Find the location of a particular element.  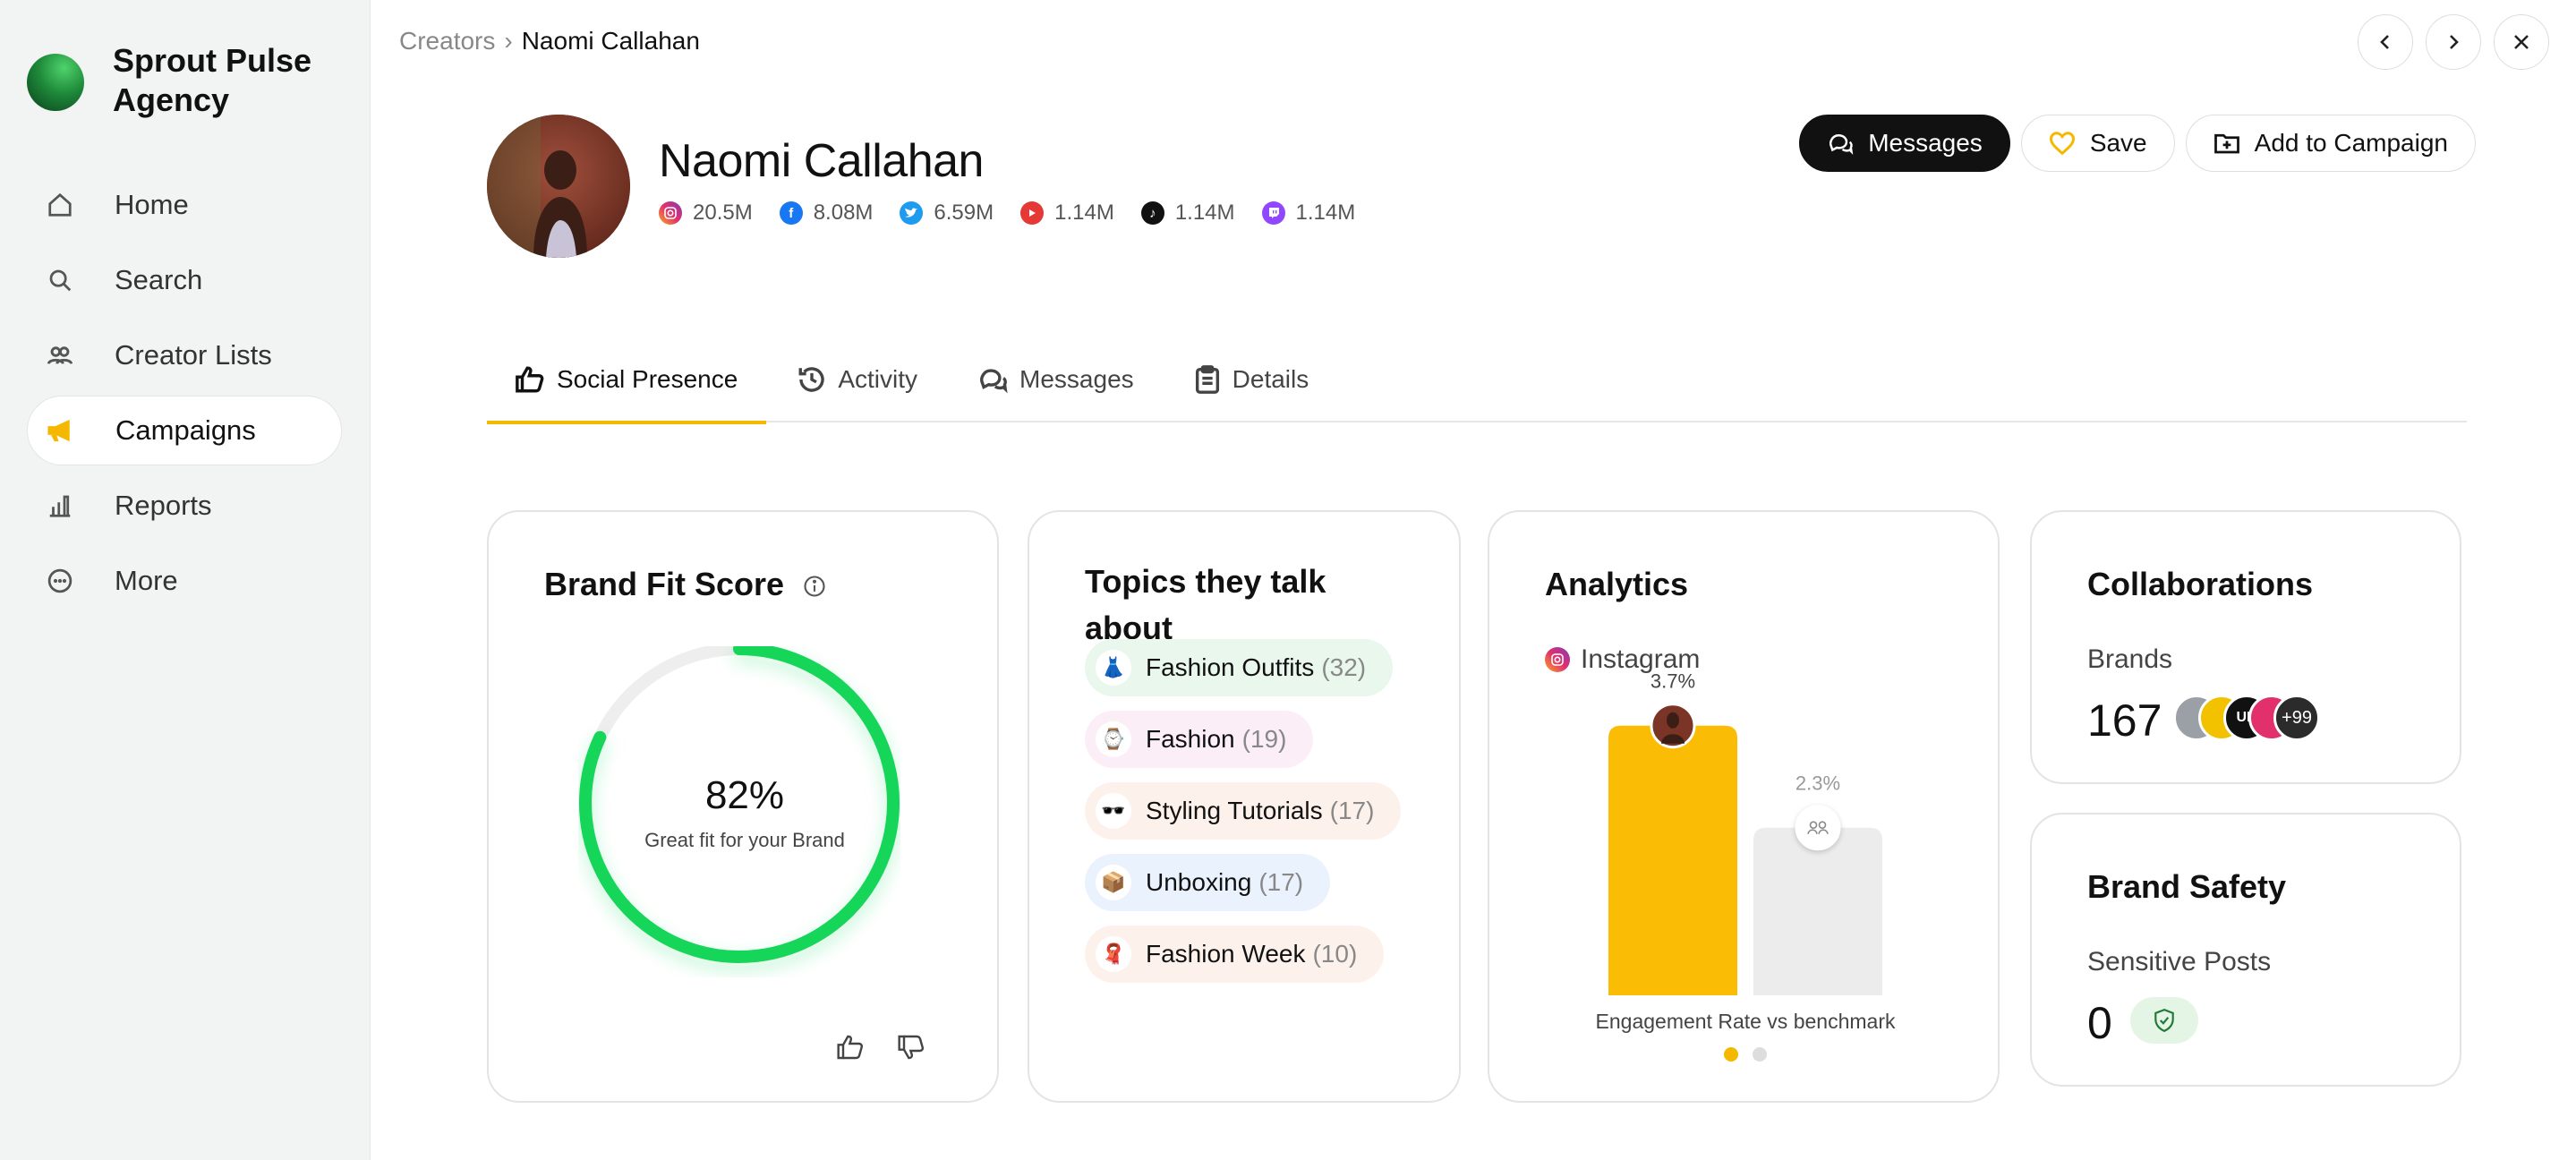

search-icon is located at coordinates (60, 280).